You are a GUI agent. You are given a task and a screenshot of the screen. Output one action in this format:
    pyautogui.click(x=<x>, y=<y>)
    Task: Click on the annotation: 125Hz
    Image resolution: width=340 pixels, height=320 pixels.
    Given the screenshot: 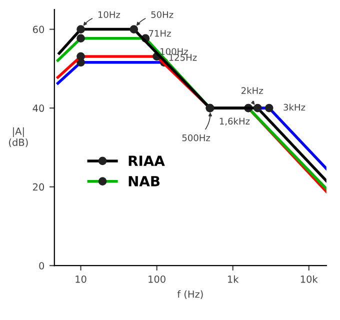 What is the action you would take?
    pyautogui.click(x=183, y=57)
    